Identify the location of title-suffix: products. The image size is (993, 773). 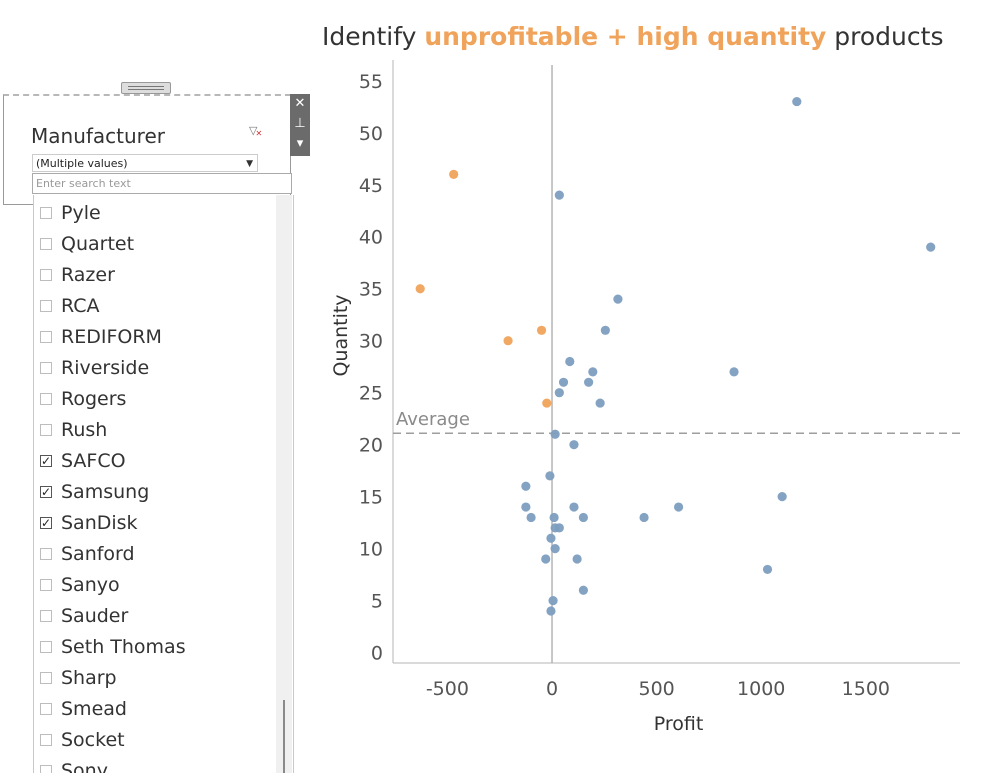
(885, 36).